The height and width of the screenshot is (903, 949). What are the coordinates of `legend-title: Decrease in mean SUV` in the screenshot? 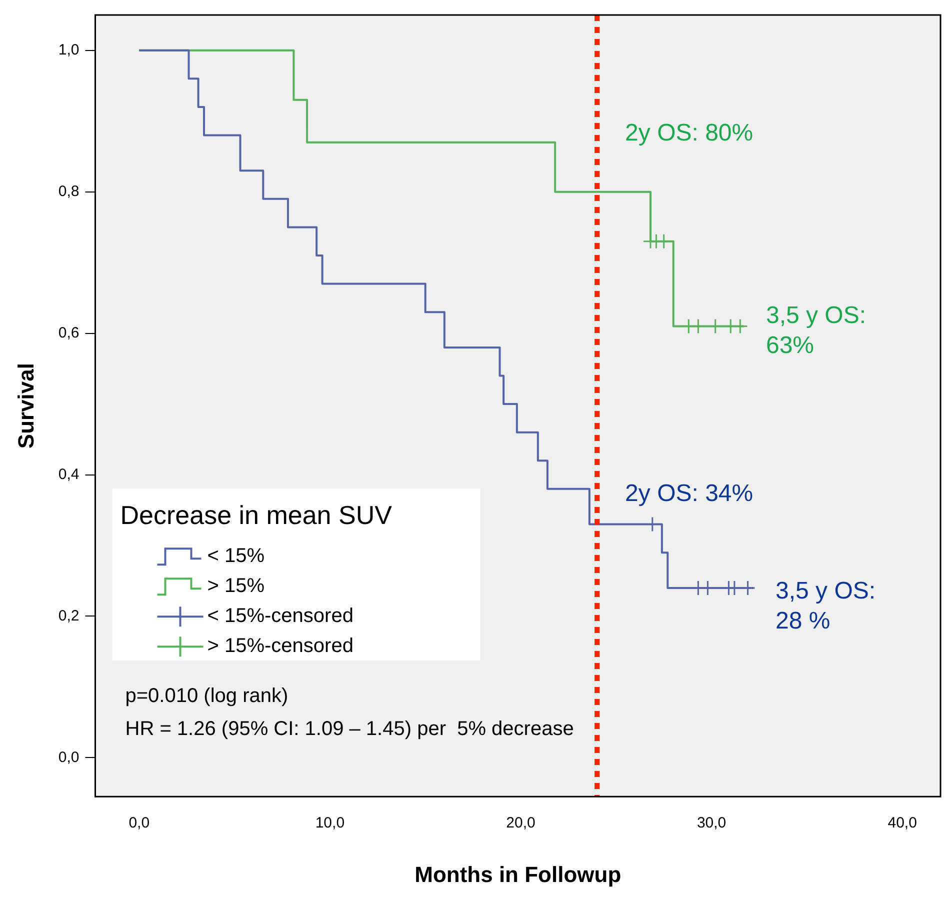 It's located at (256, 515).